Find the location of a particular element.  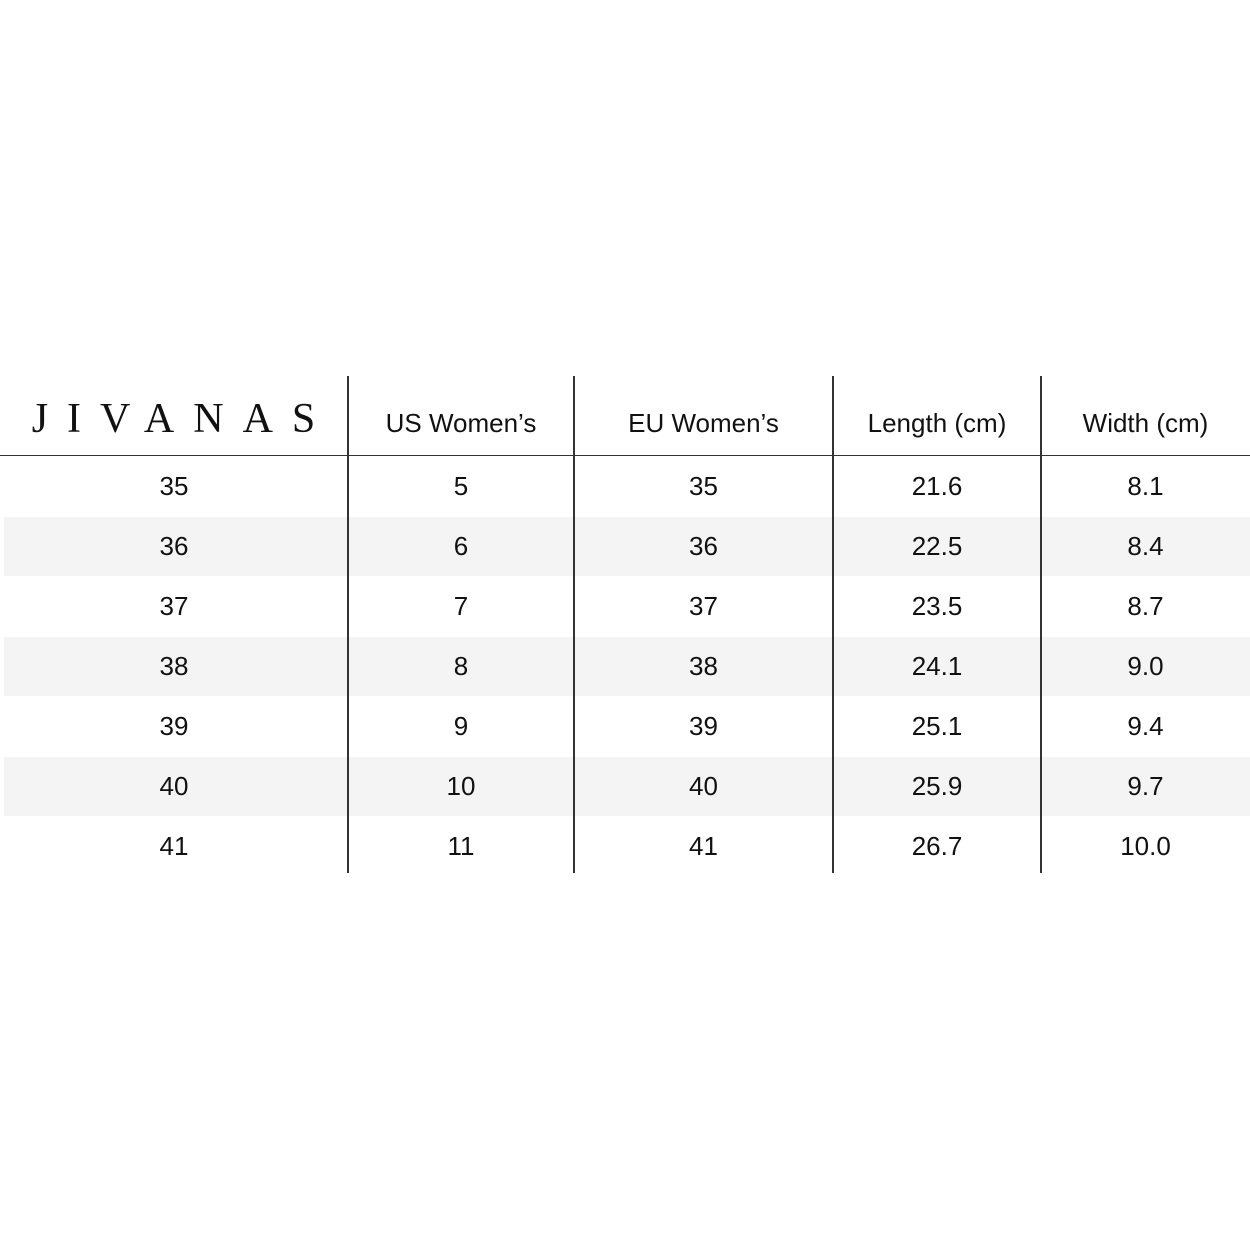

table-cell: 10.0 is located at coordinates (1145, 845).